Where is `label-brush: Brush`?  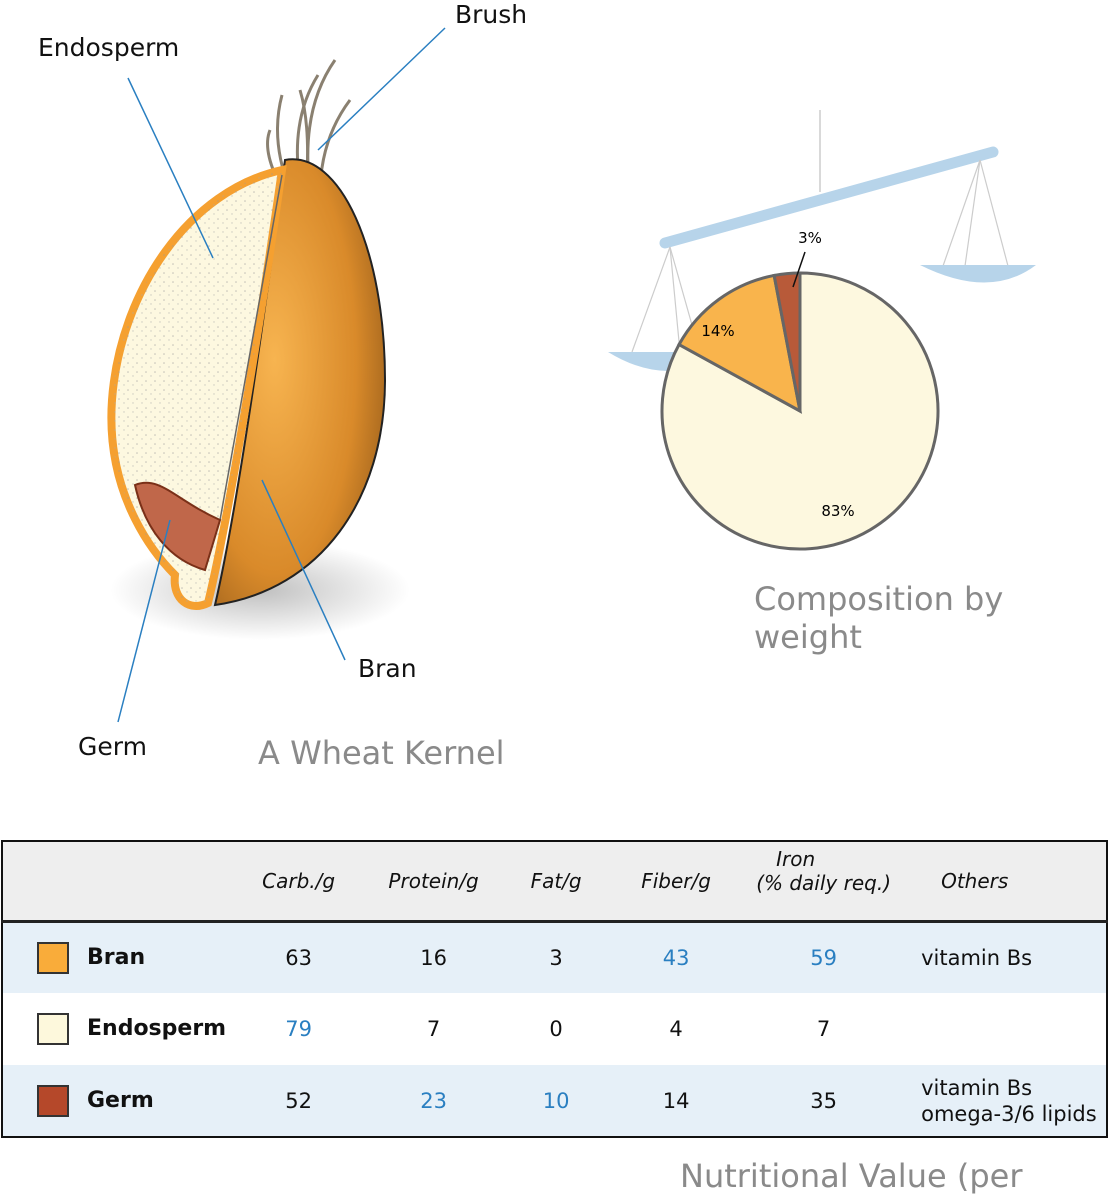
label-brush: Brush is located at coordinates (491, 14).